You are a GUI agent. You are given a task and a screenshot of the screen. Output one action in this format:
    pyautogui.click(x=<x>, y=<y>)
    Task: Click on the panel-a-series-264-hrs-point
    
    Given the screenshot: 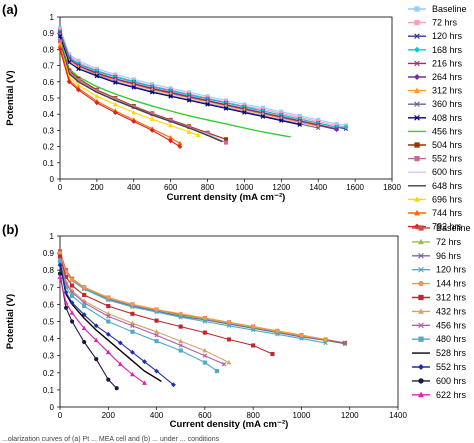 What is the action you would take?
    pyautogui.click(x=337, y=129)
    